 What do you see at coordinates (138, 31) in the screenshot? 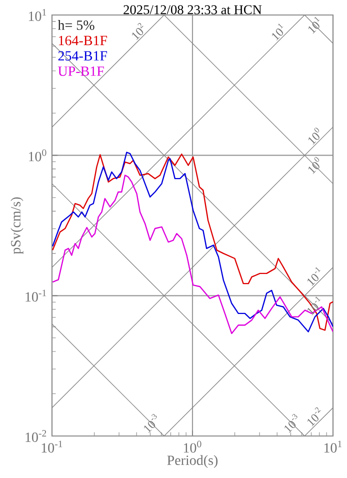
I see `annotation: 10$^{2}$` at bounding box center [138, 31].